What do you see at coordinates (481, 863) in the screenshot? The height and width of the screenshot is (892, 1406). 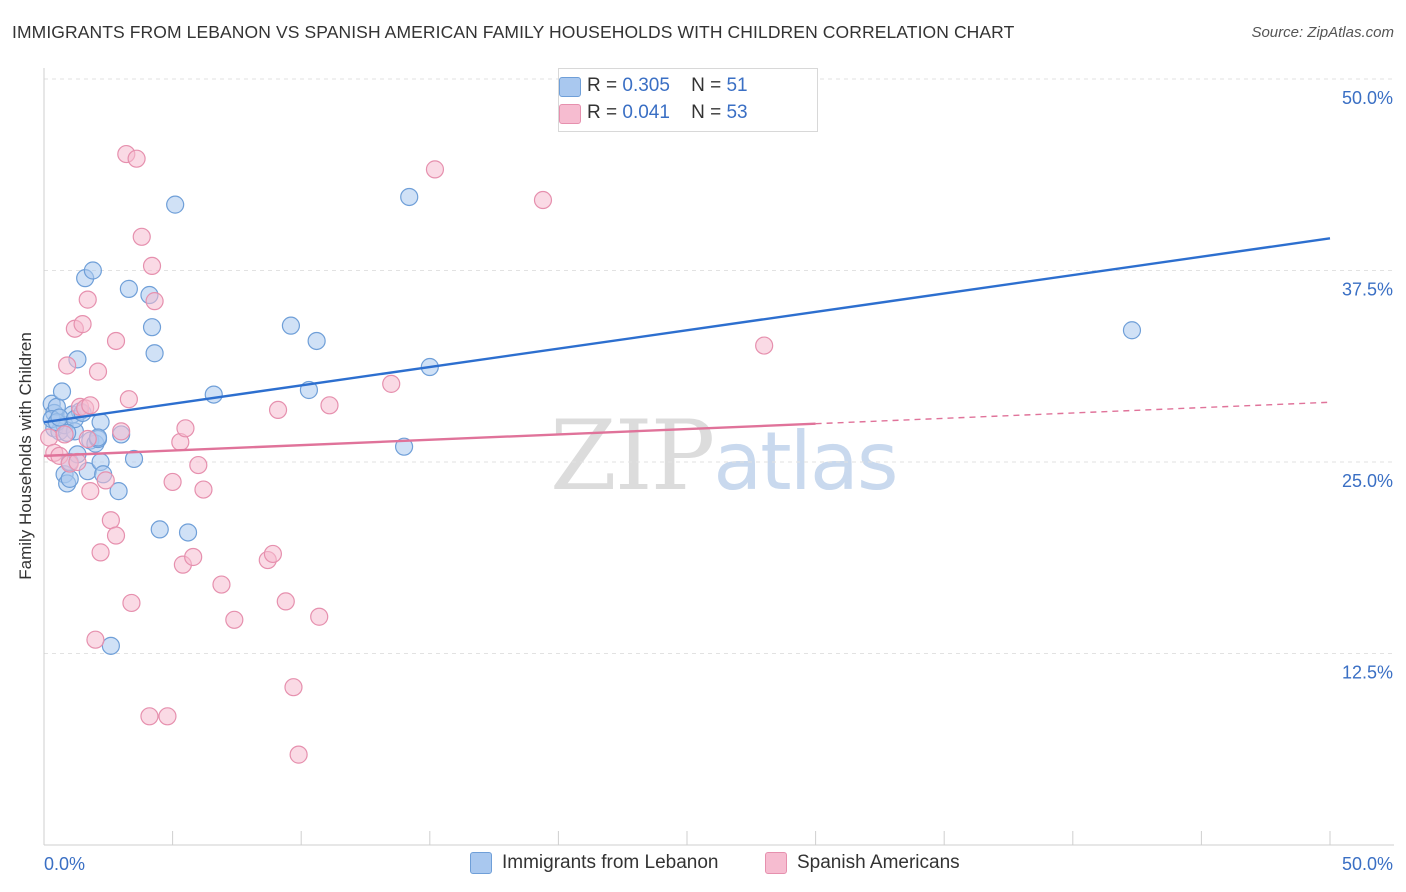 I see `bottom-swatch-blue` at bounding box center [481, 863].